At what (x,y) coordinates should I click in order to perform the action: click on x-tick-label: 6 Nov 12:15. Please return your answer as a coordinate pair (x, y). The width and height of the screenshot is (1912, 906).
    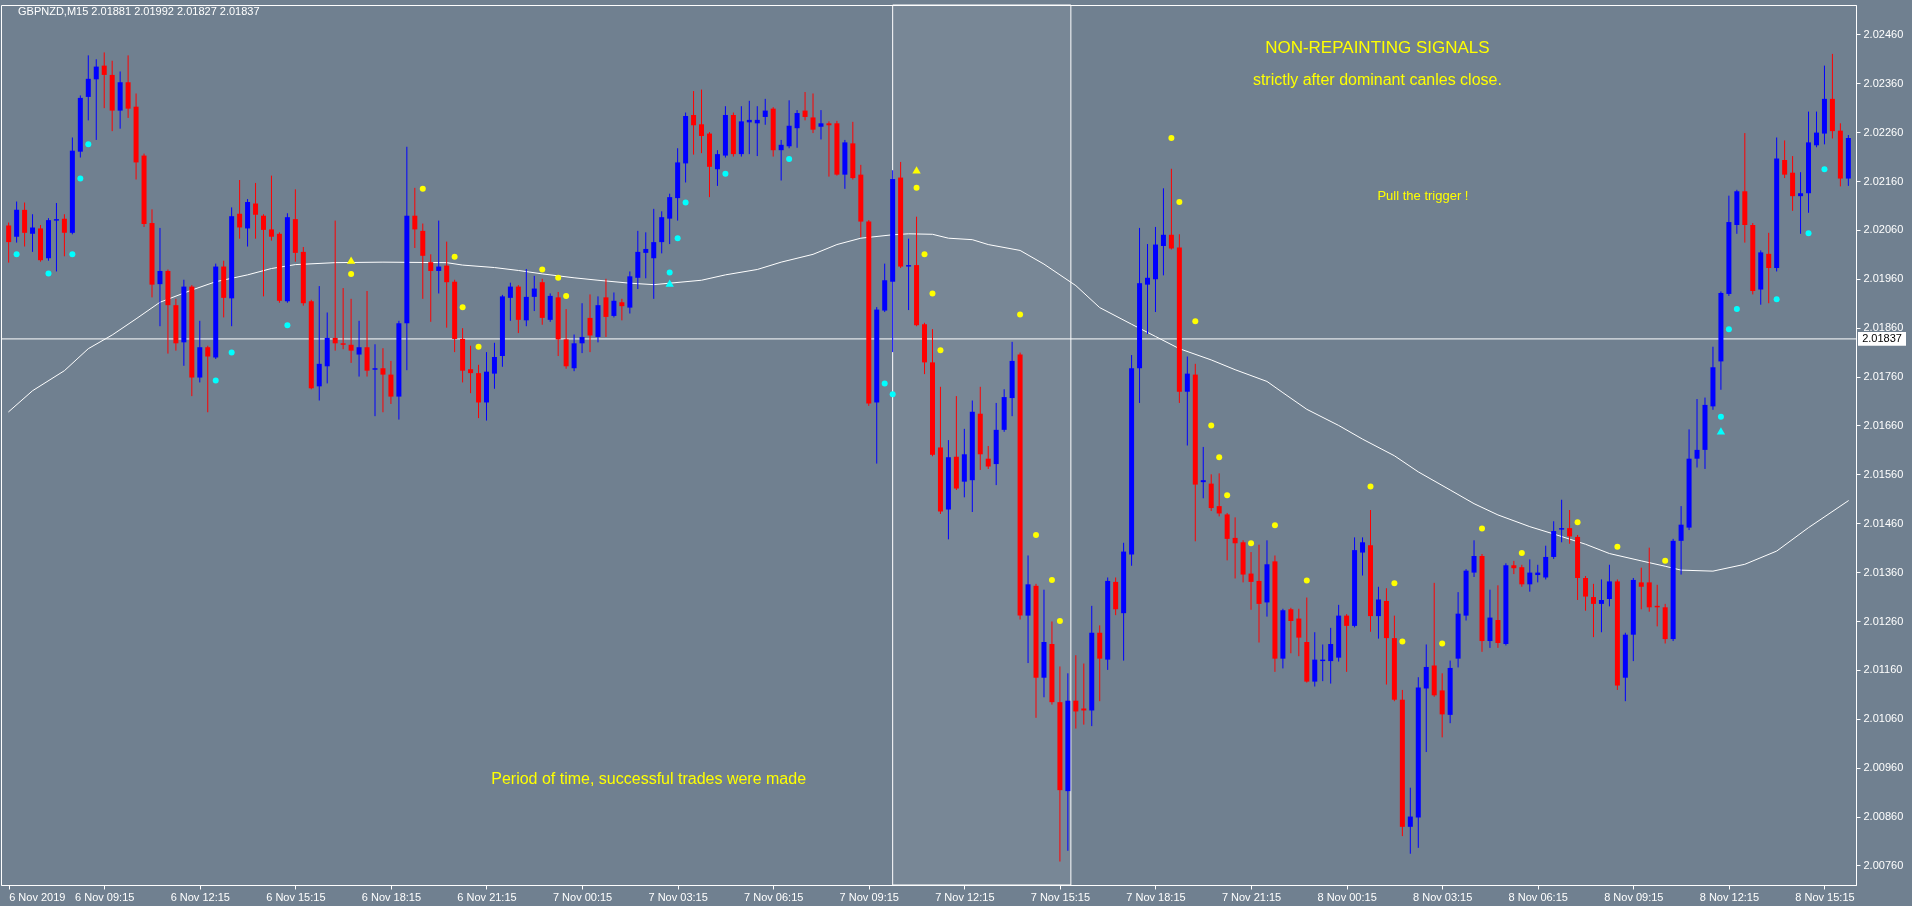
    Looking at the image, I should click on (200, 896).